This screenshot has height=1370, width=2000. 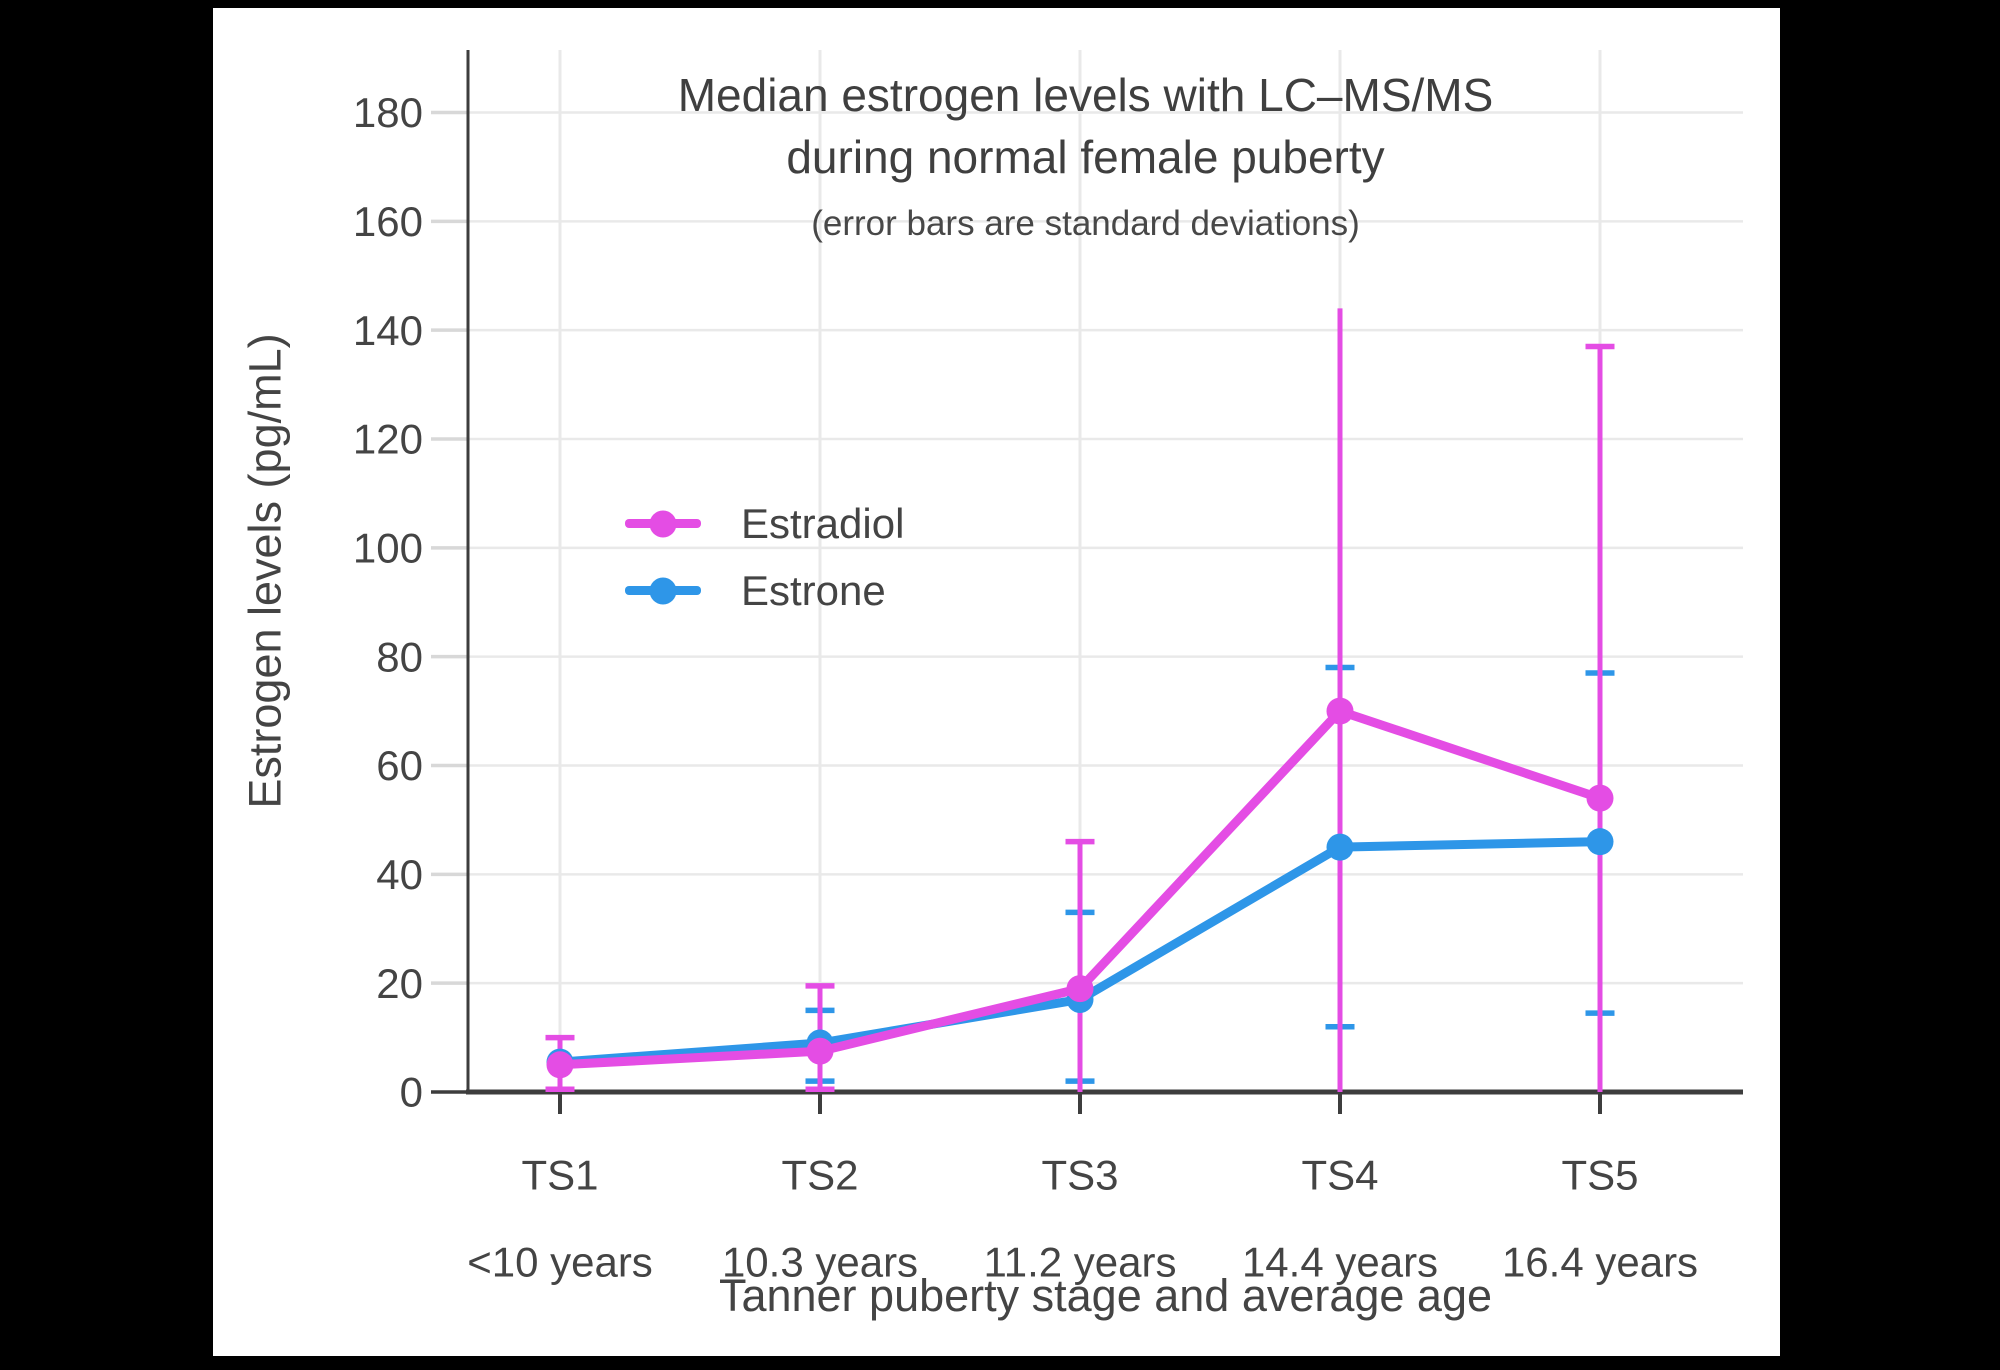 What do you see at coordinates (399, 983) in the screenshot?
I see `y-tick-label-20: 20` at bounding box center [399, 983].